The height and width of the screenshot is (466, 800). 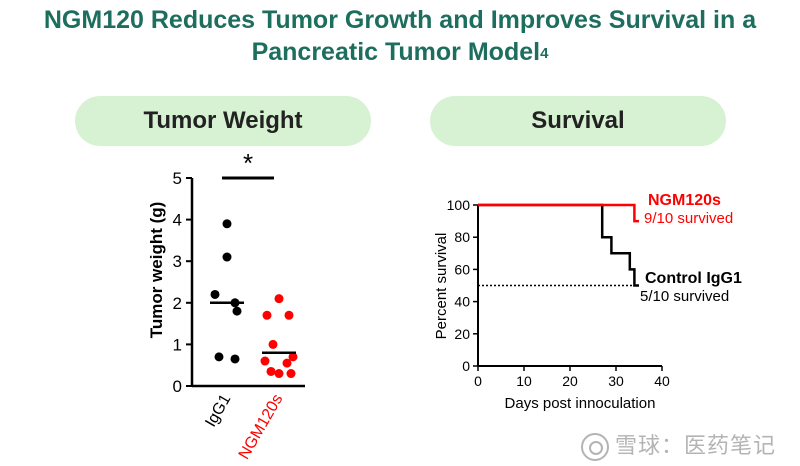 I want to click on survival-y-tick-label: 20, so click(x=462, y=334).